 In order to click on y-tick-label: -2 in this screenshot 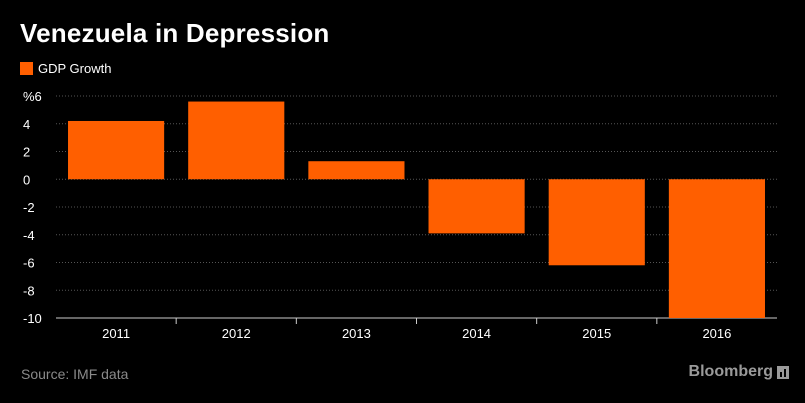, I will do `click(29, 207)`.